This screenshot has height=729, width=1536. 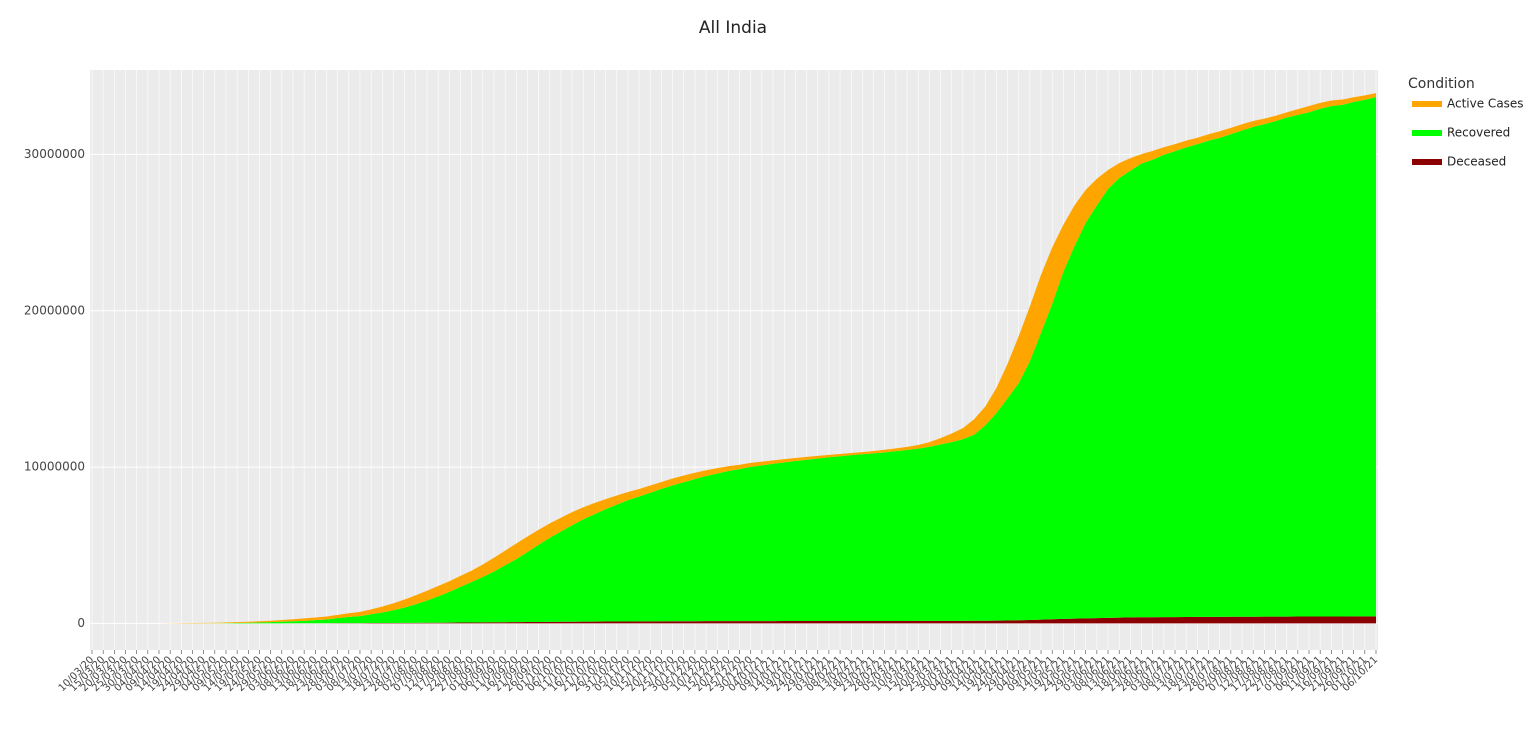 I want to click on y-tick-label: 30000000, so click(x=54, y=154).